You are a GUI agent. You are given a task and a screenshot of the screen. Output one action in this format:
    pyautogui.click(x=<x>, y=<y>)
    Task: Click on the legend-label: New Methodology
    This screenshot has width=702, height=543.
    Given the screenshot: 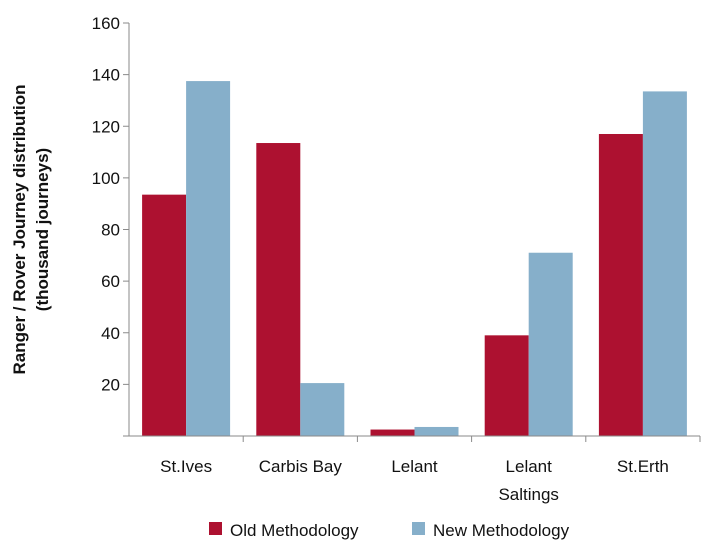 What is the action you would take?
    pyautogui.click(x=501, y=530)
    